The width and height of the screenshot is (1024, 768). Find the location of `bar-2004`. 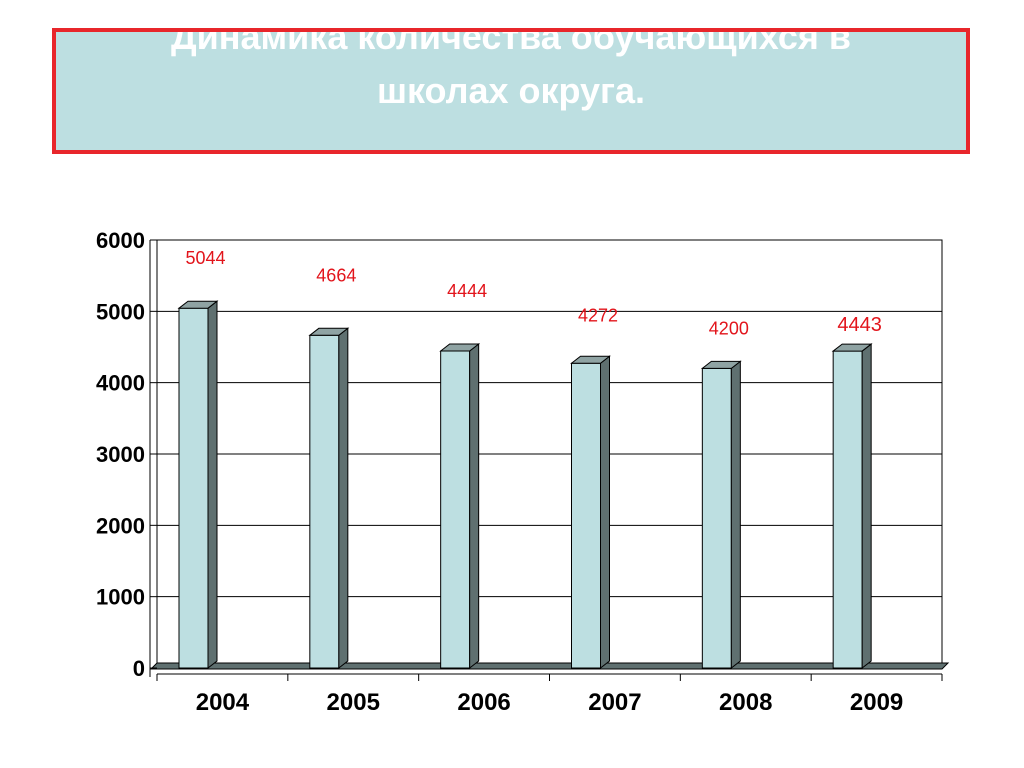

bar-2004 is located at coordinates (198, 485).